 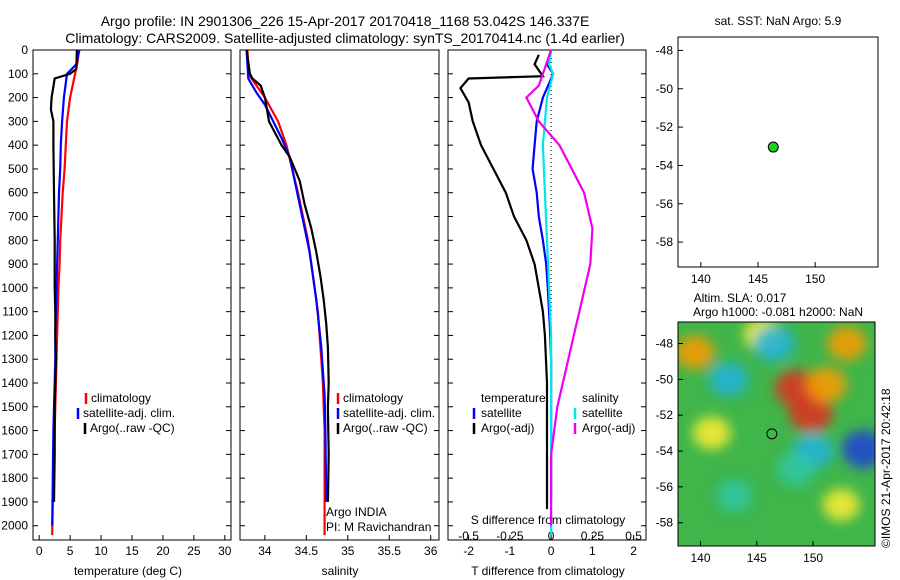 I want to click on sla-heatmap, so click(x=776, y=434).